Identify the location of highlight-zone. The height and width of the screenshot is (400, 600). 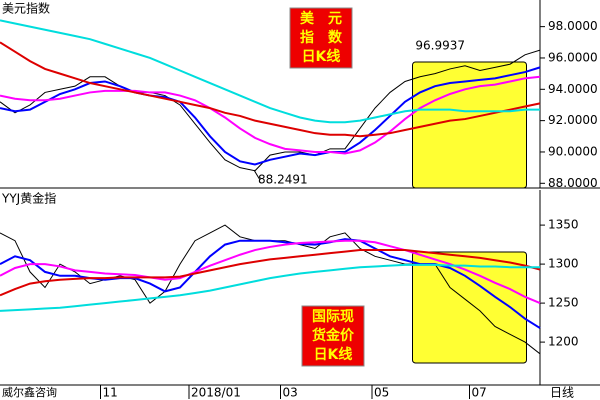
(469, 307).